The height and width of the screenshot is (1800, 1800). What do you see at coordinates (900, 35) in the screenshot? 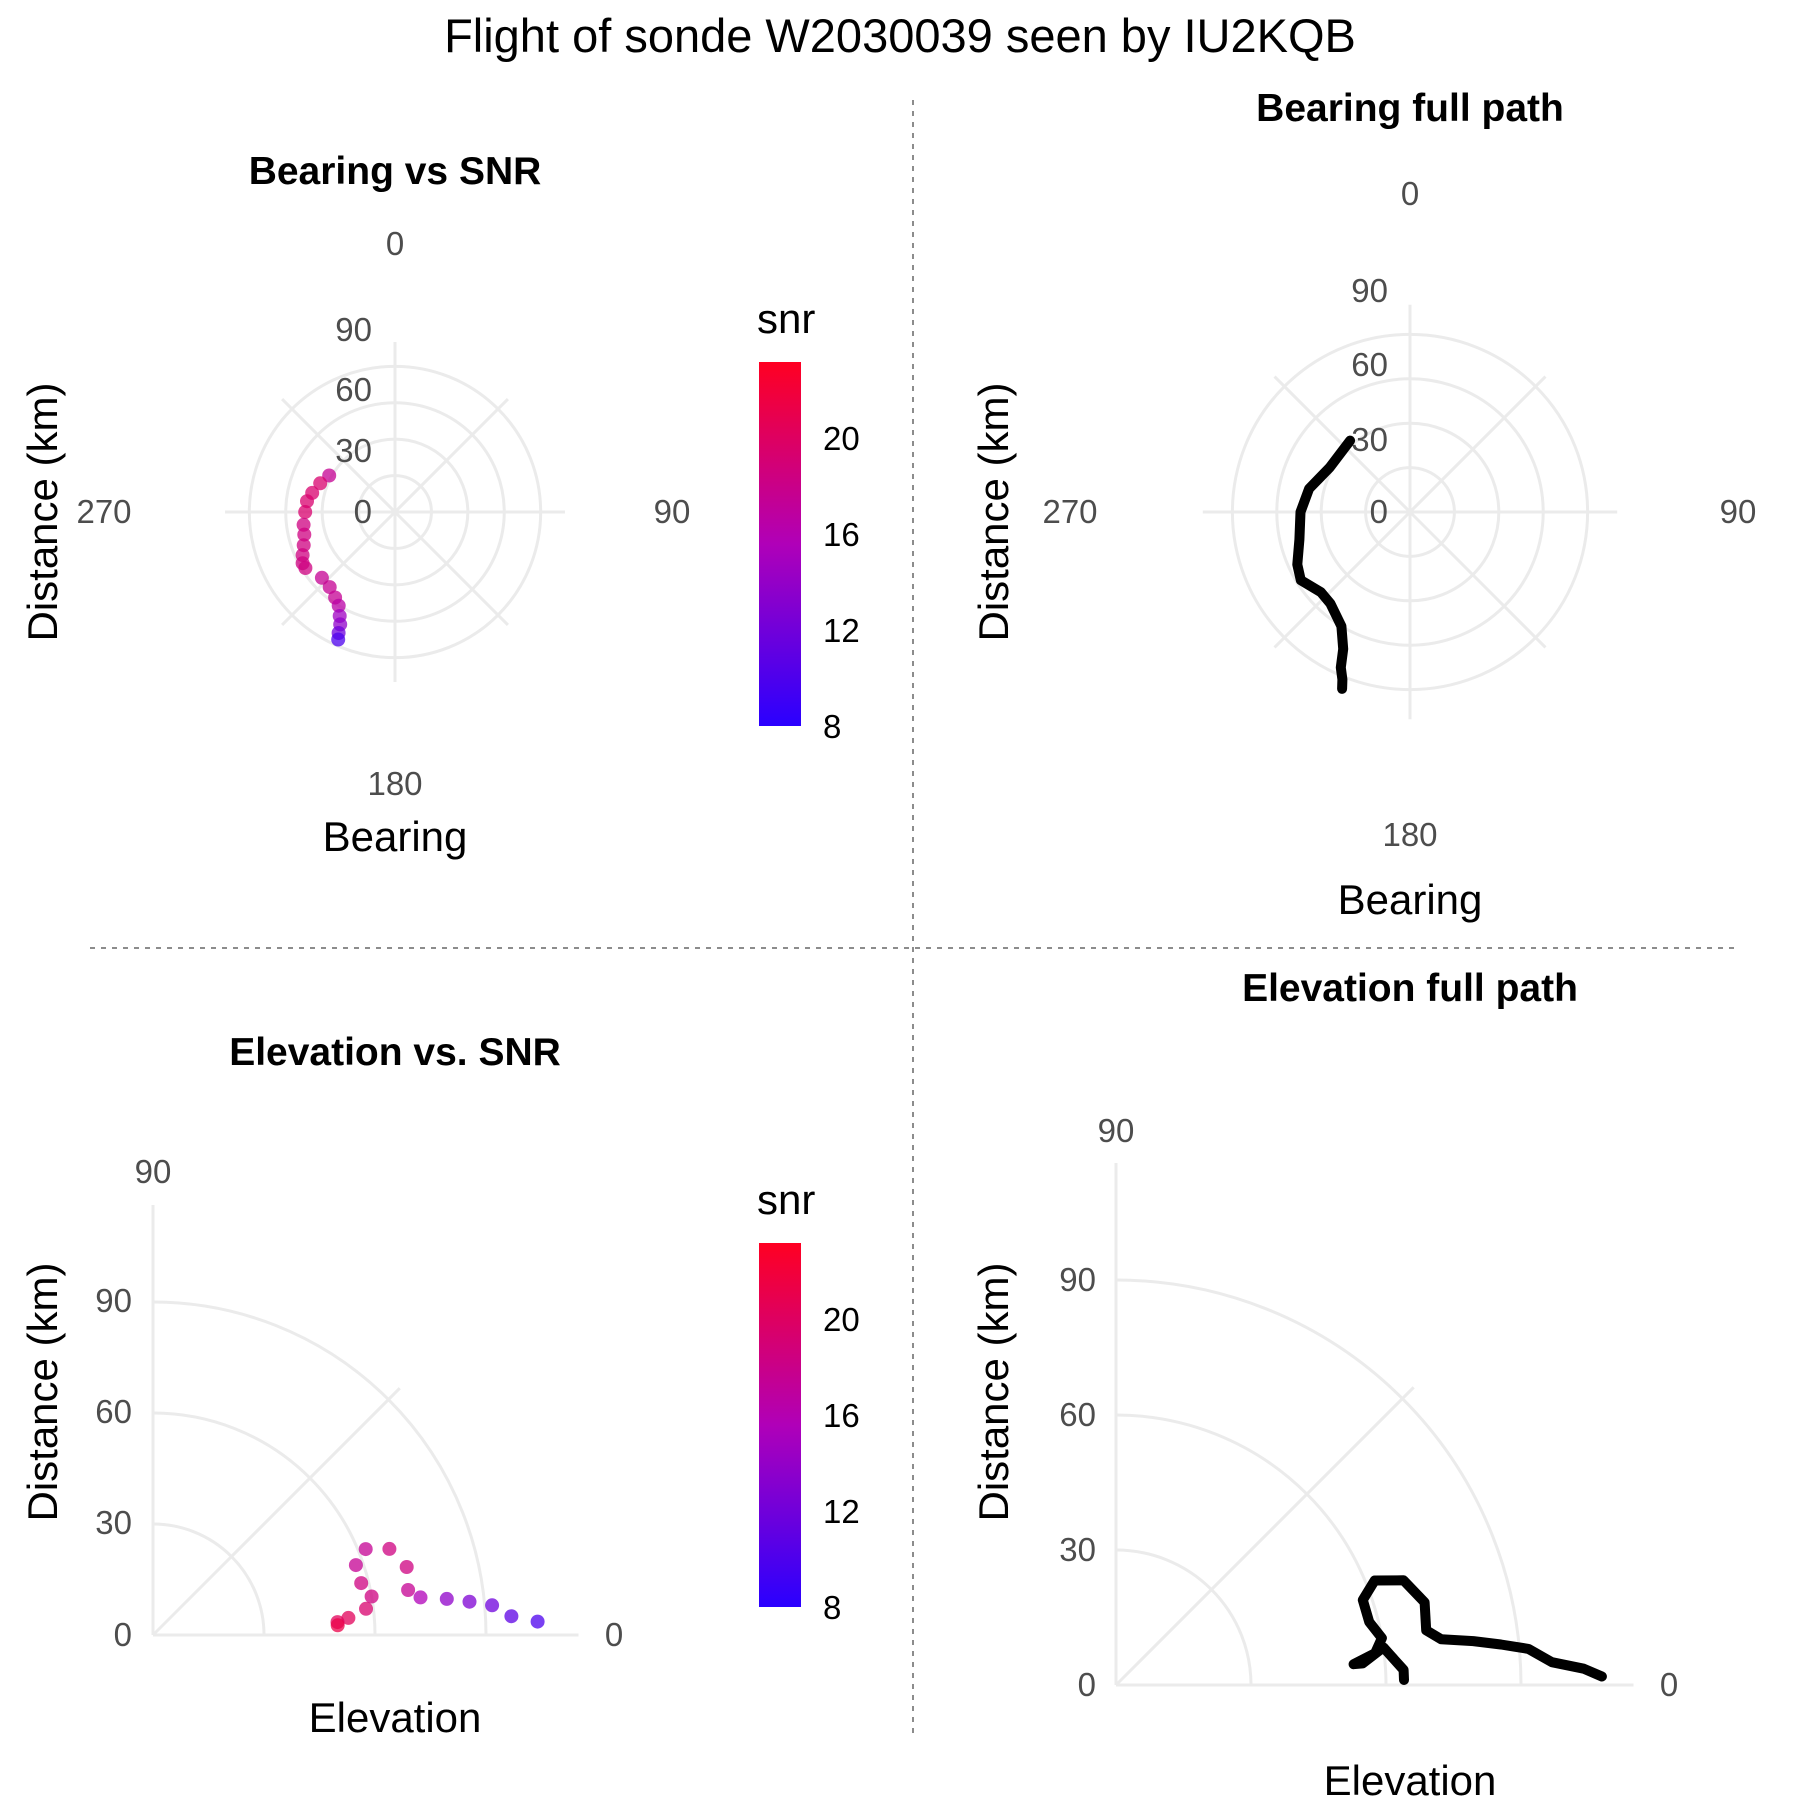
I see `figure-title: Flight of sonde W2030039 seen by IU2KQB` at bounding box center [900, 35].